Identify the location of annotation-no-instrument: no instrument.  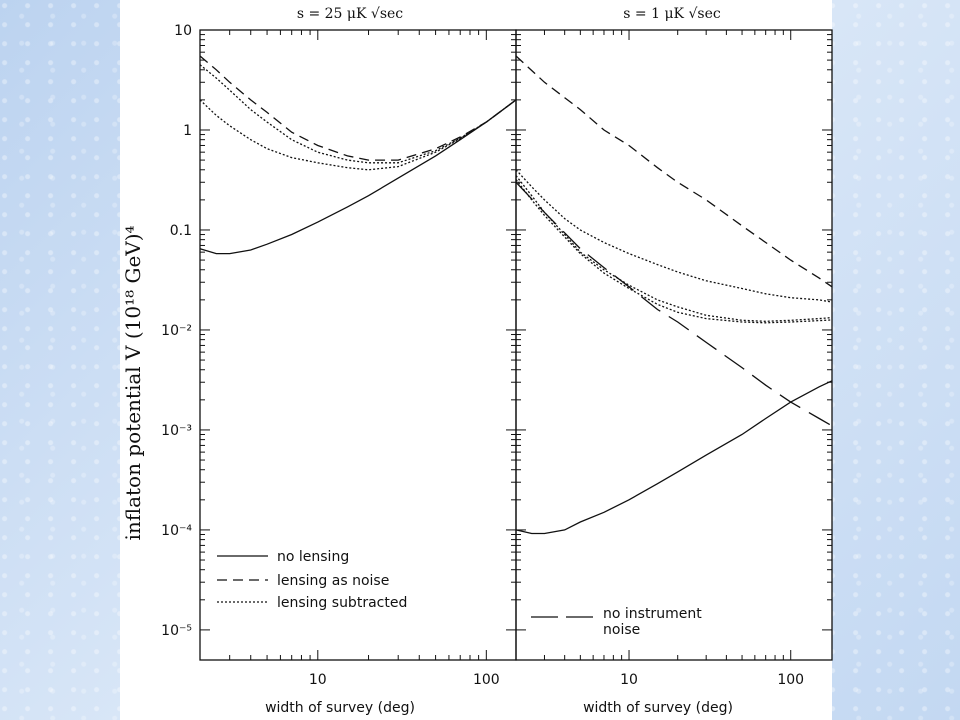
(652, 614).